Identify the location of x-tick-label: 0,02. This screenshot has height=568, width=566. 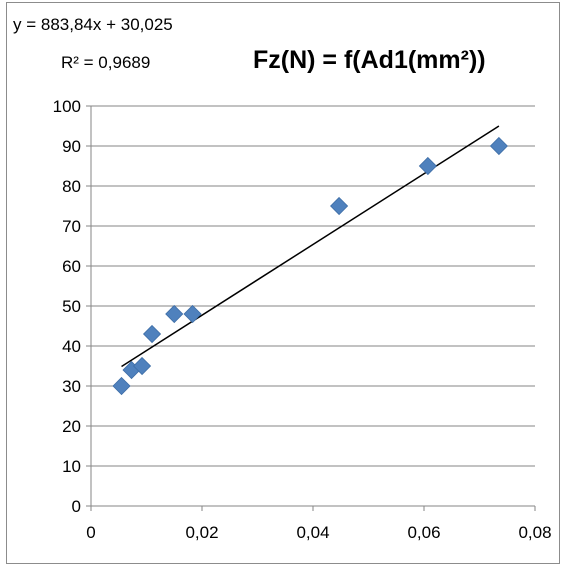
(201, 532).